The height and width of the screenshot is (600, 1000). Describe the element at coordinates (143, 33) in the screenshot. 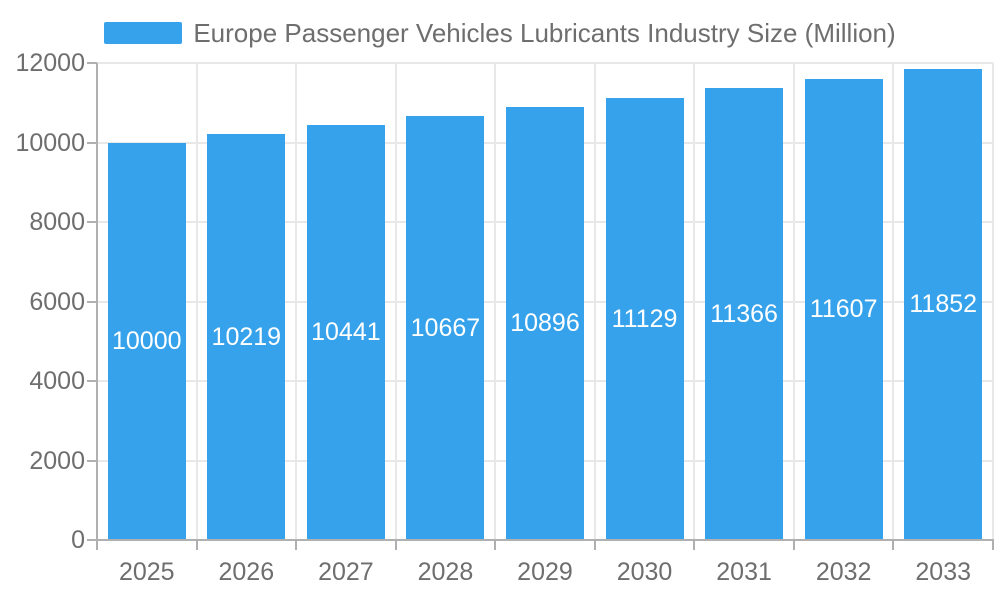

I see `legend-swatch` at that location.